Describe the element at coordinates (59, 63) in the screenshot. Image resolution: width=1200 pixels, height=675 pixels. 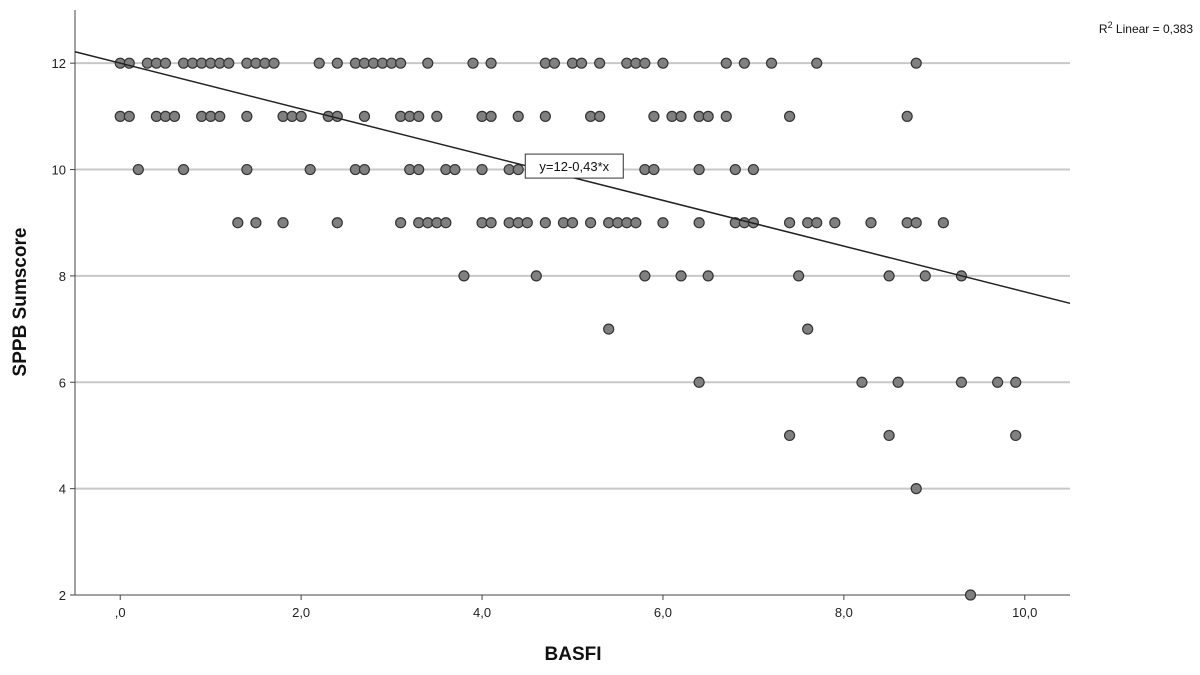
I see `y-tick-label: 12` at that location.